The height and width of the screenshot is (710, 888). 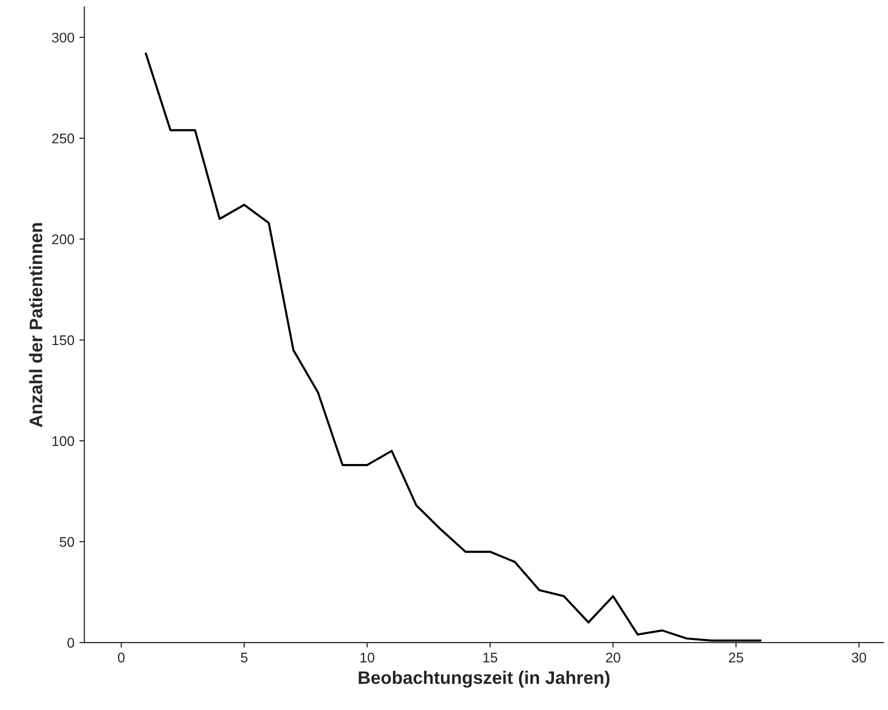 I want to click on x-tick-label: 5, so click(x=244, y=657).